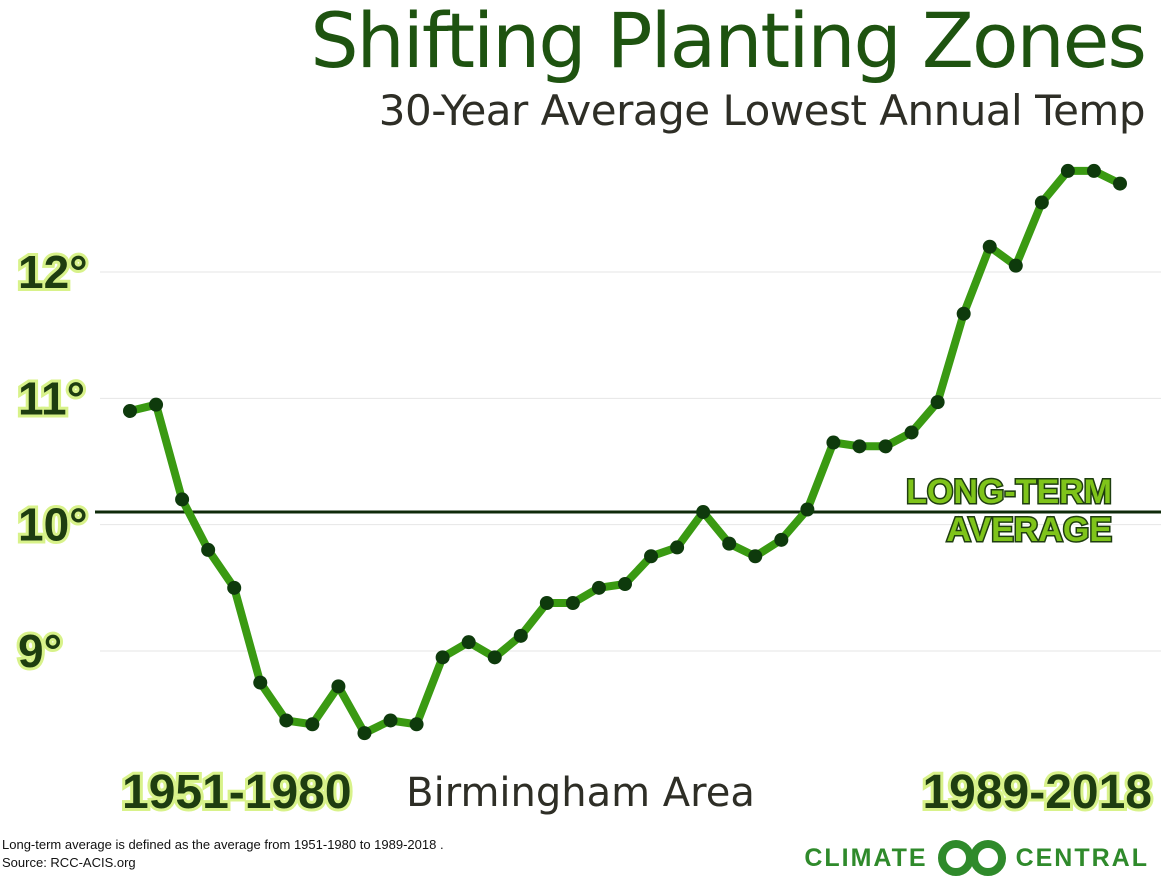 The width and height of the screenshot is (1161, 878). I want to click on climate-central-logo: CLIMATE CENTRAL, so click(976, 858).